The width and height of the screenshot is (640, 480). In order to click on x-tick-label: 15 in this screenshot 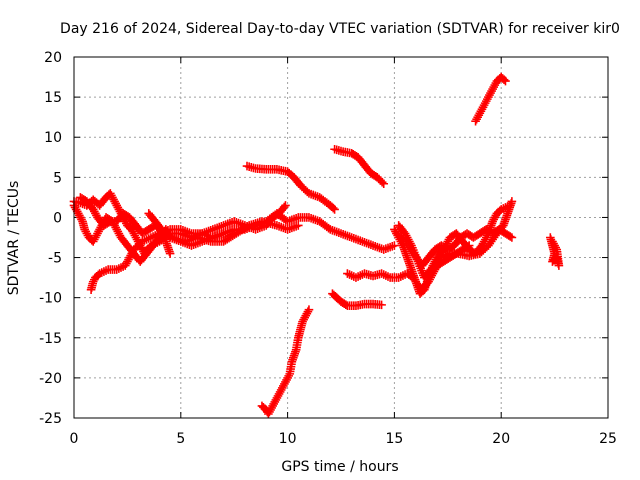, I will do `click(394, 439)`.